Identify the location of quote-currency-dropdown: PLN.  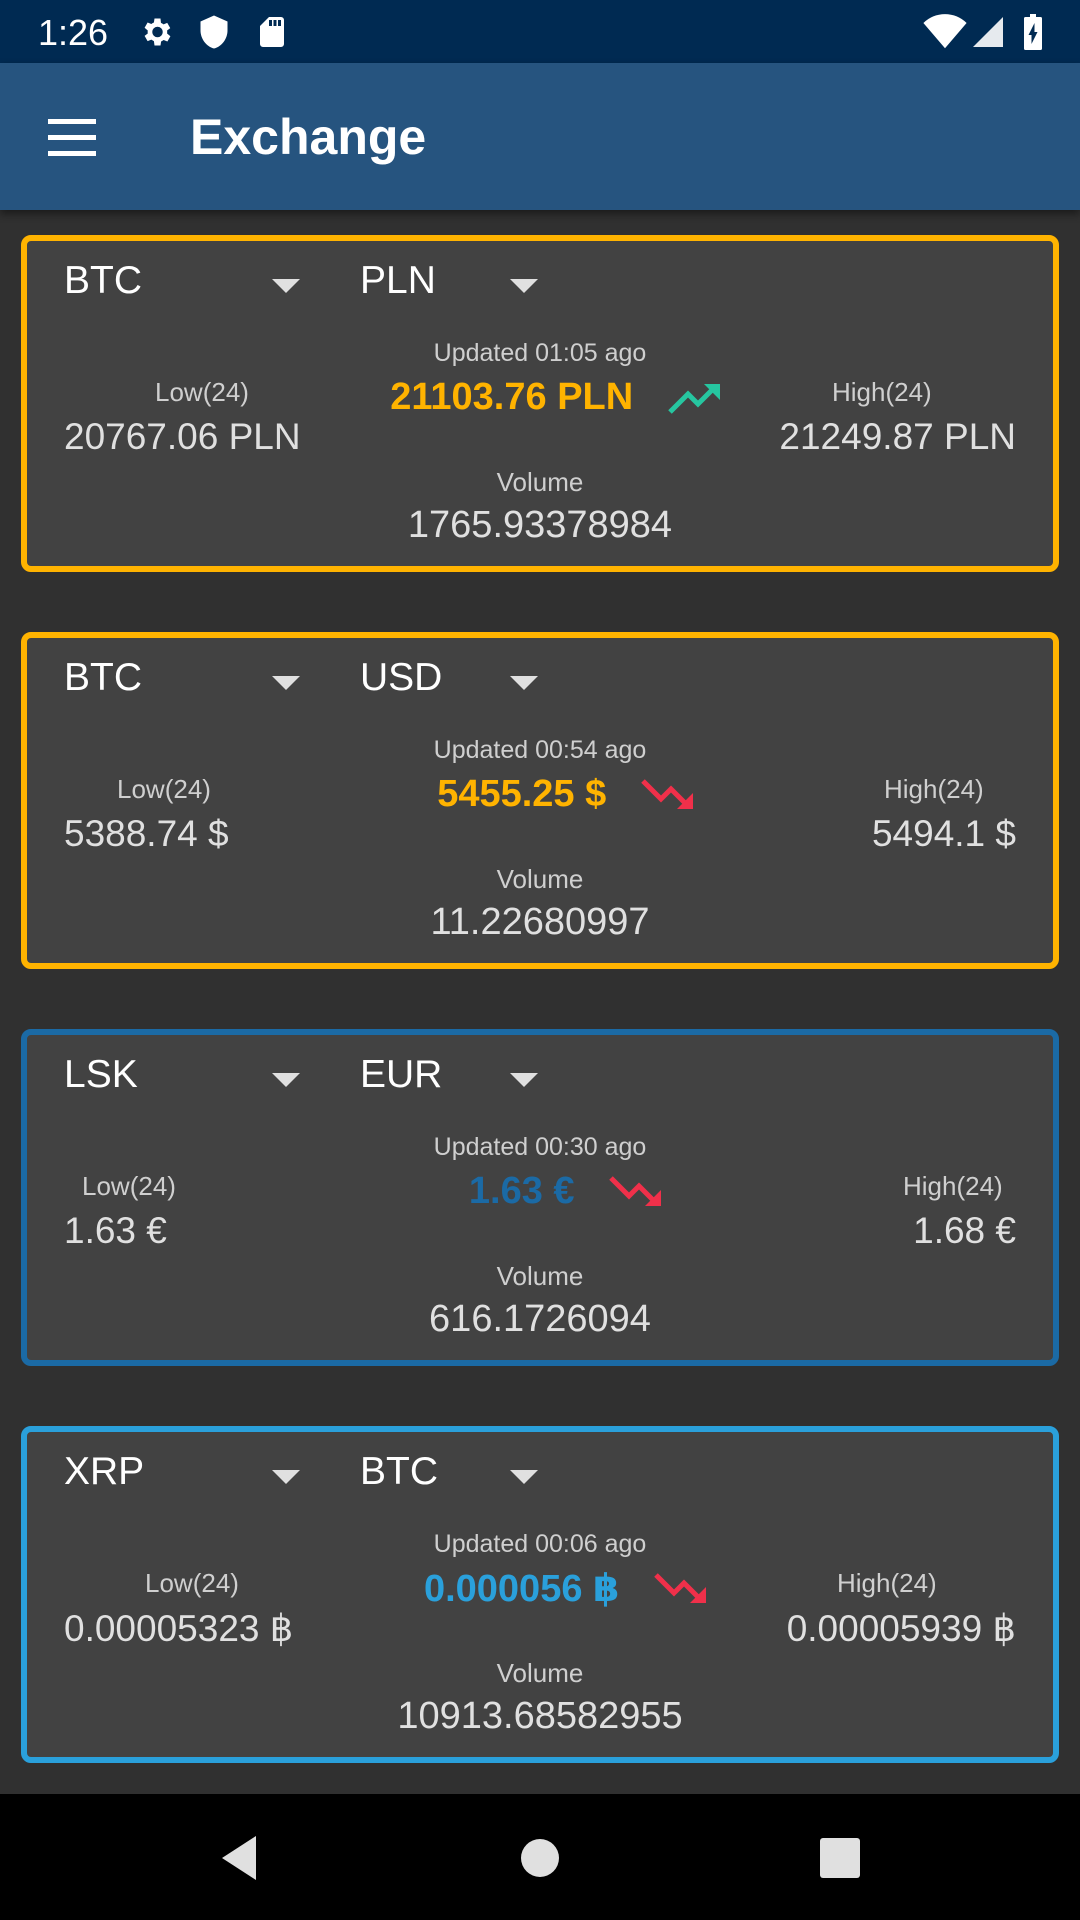
(460, 289).